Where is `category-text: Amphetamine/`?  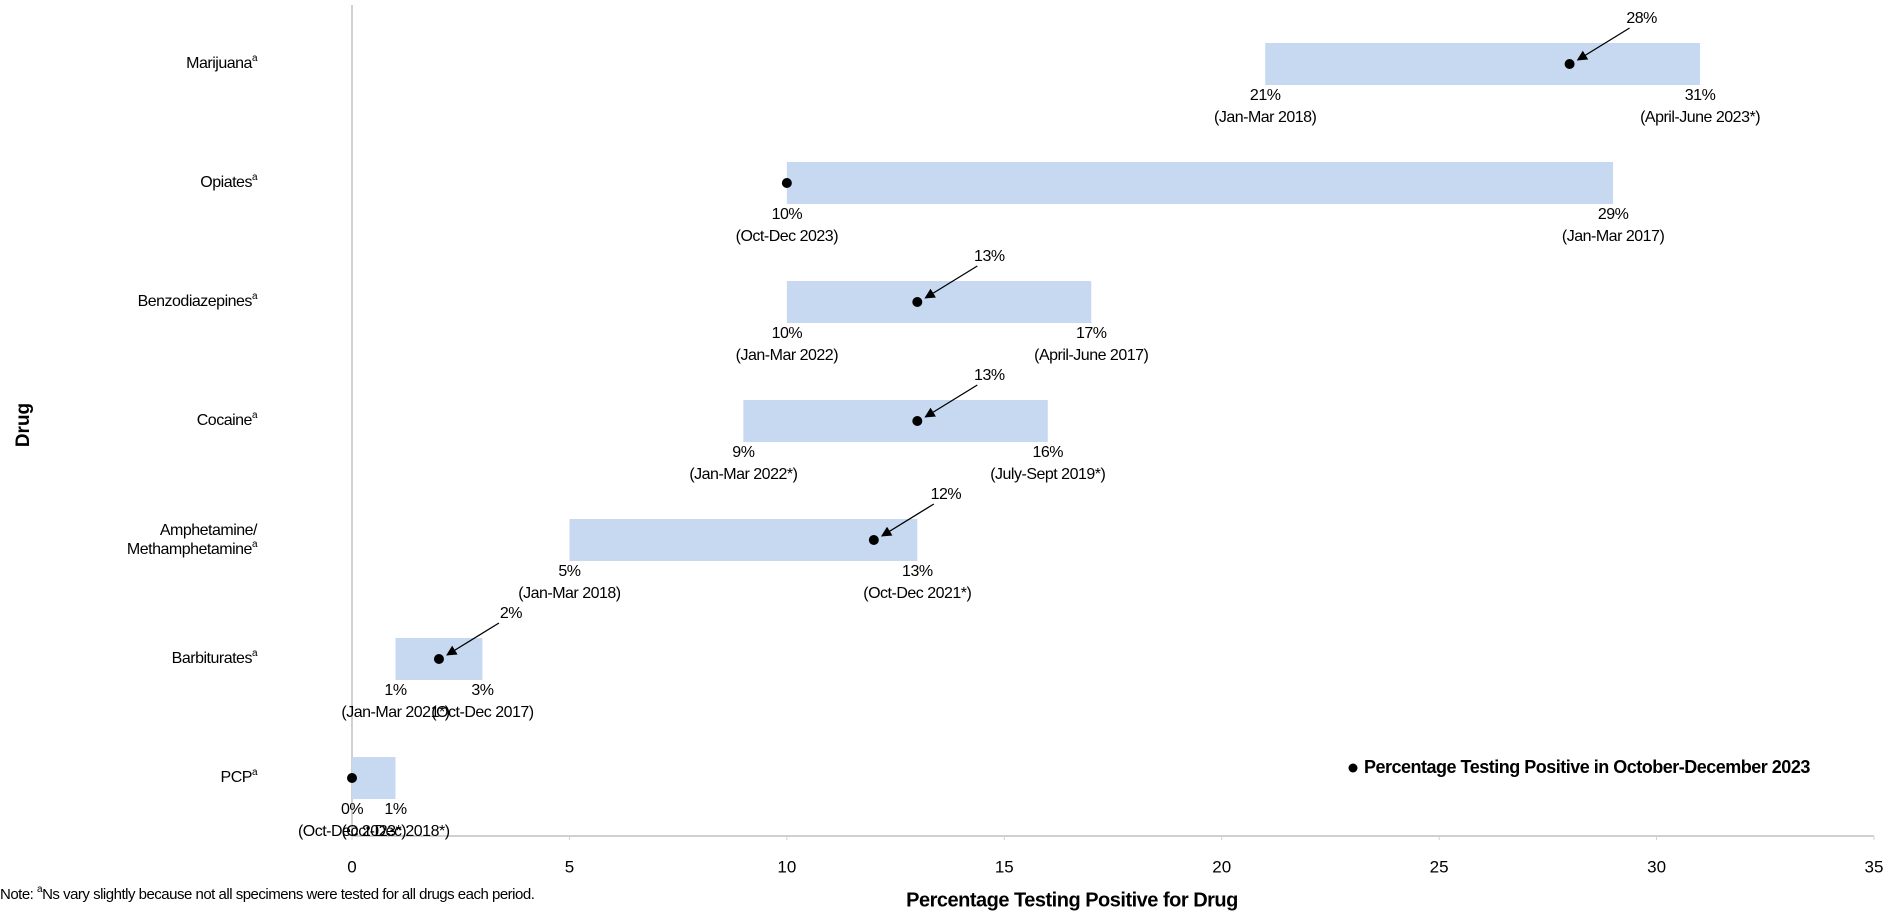
category-text: Amphetamine/ is located at coordinates (209, 530).